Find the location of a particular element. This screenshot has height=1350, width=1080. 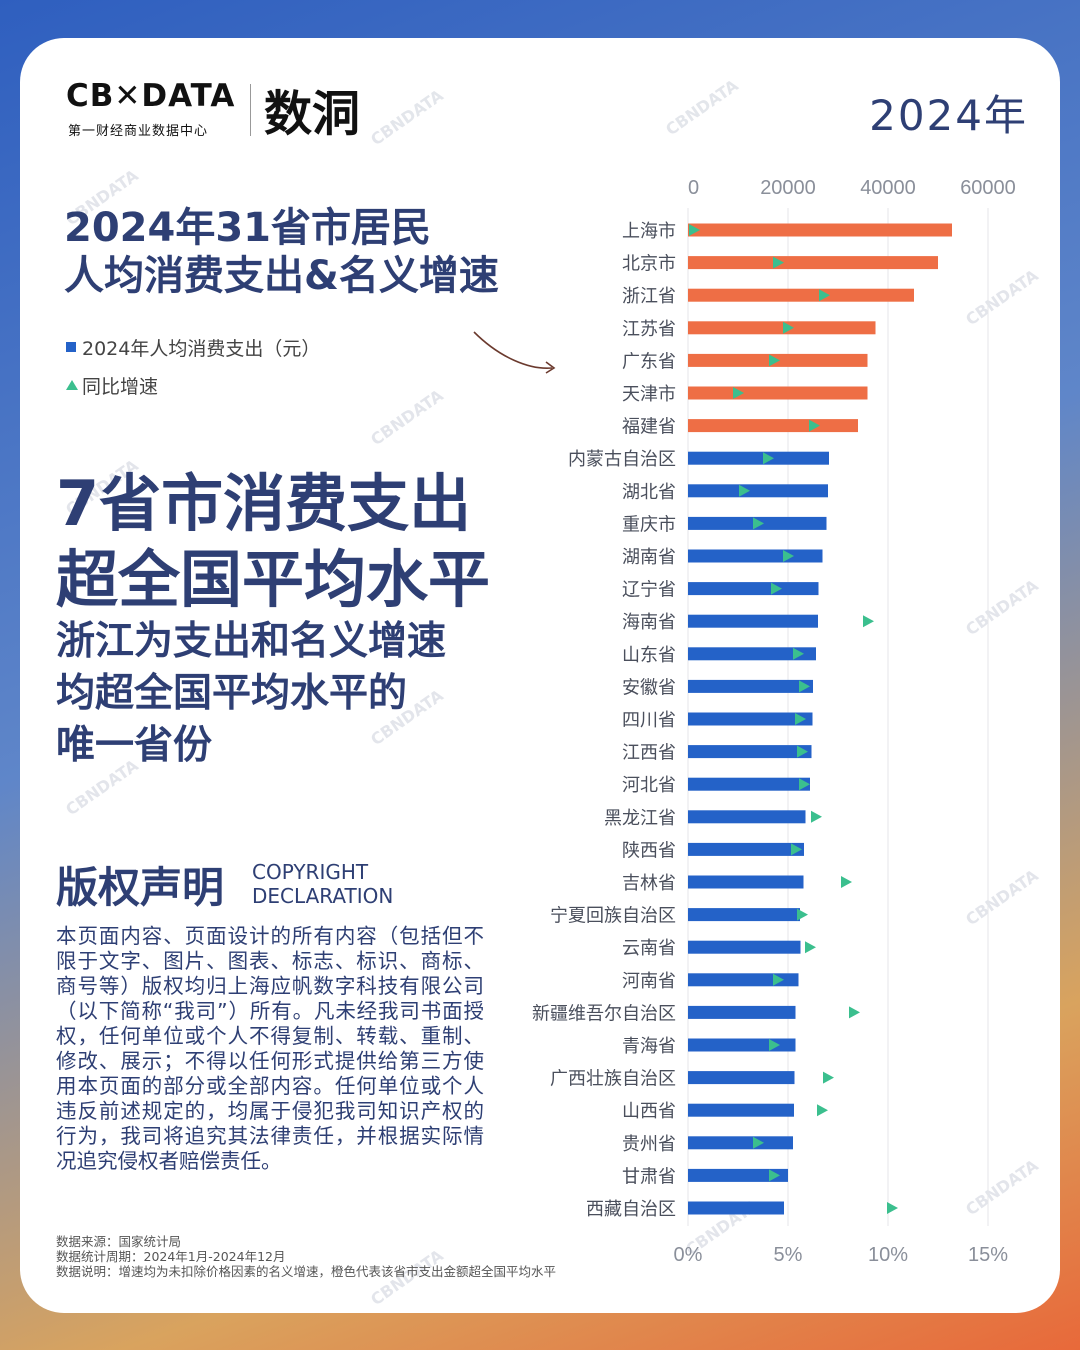

category-label: 山东省 is located at coordinates (649, 655).